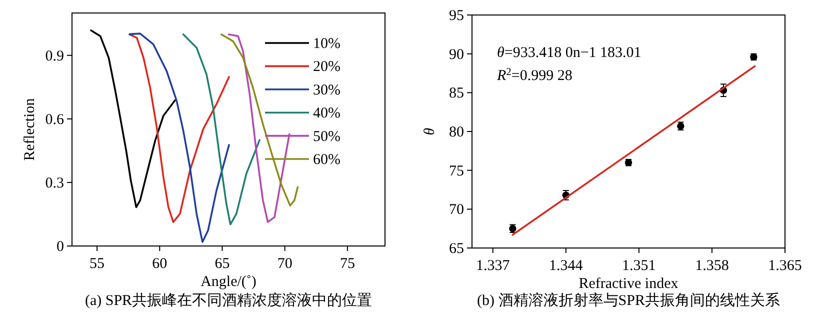 The image size is (820, 321). I want to click on y-tick-label: 0, so click(60, 247).